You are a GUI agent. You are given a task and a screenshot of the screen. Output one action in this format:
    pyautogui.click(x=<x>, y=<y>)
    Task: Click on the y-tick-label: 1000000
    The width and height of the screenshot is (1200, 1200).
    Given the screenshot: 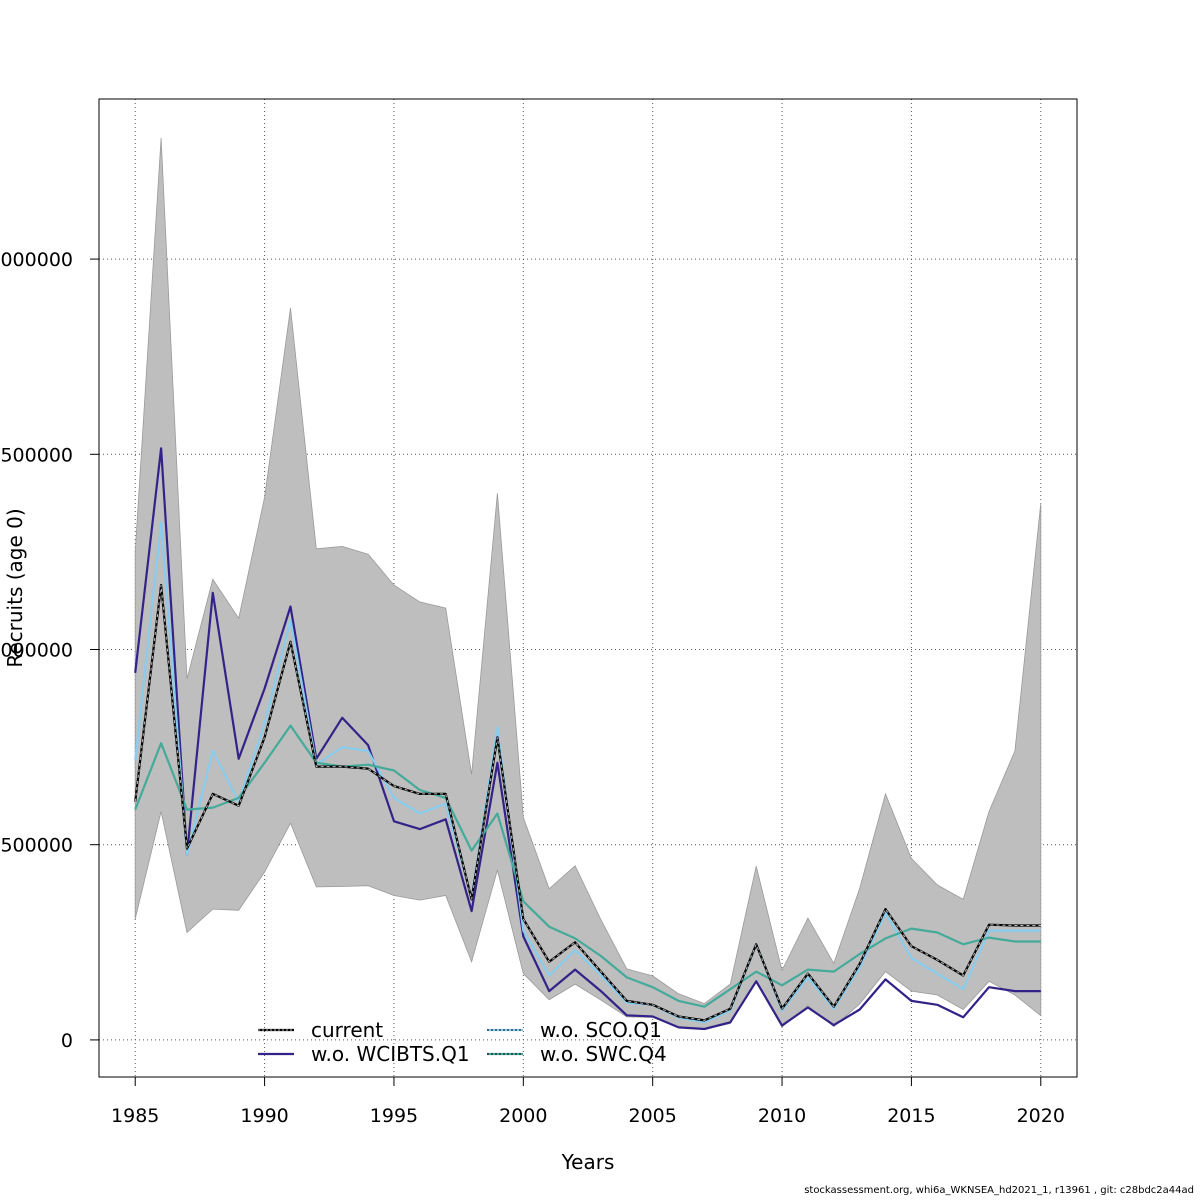 What is the action you would take?
    pyautogui.click(x=36, y=650)
    